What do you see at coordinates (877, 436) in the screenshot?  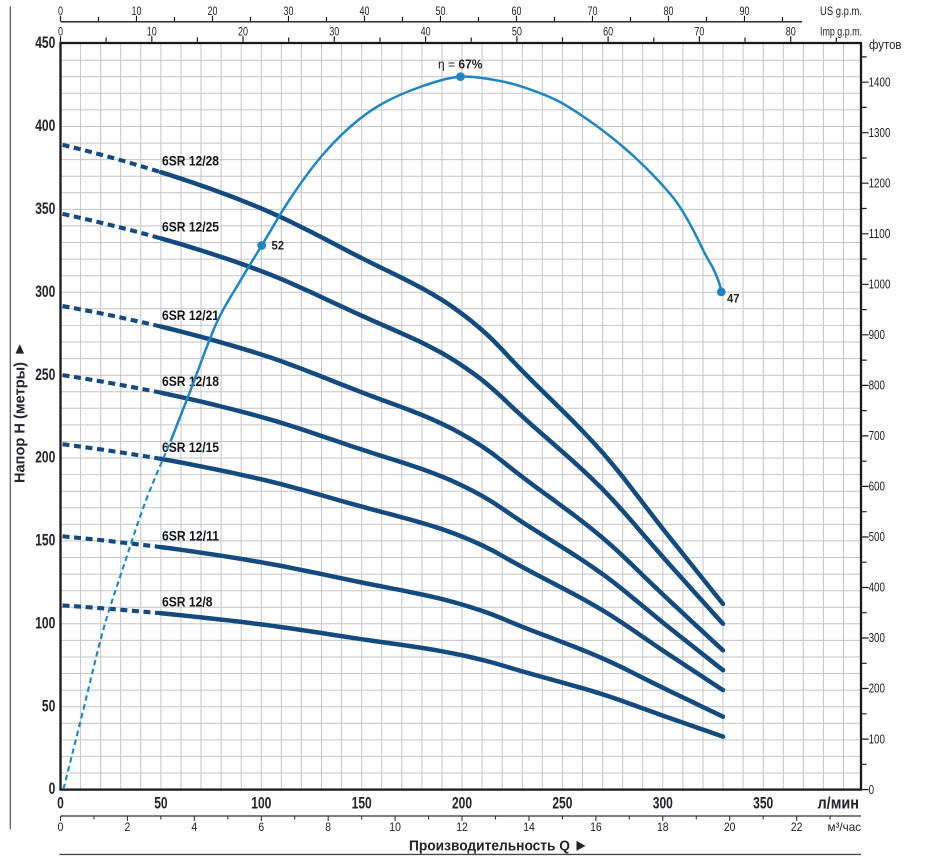 I see `svg-text: 700` at bounding box center [877, 436].